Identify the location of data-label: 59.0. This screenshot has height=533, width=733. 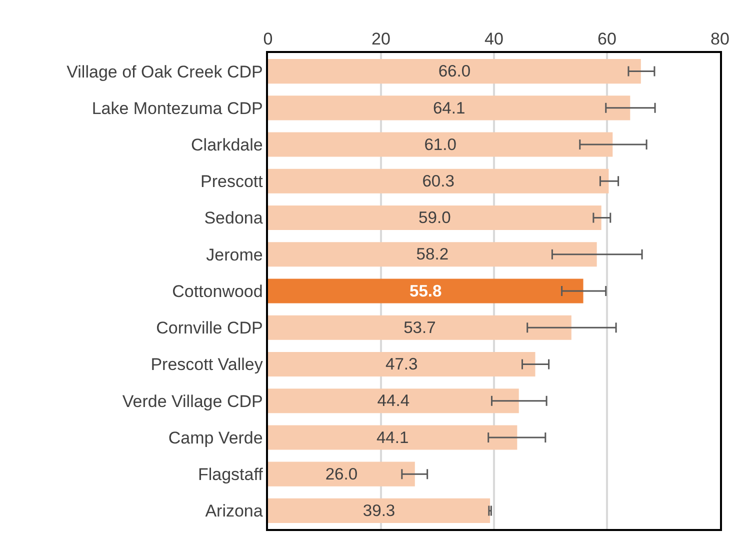
(434, 218).